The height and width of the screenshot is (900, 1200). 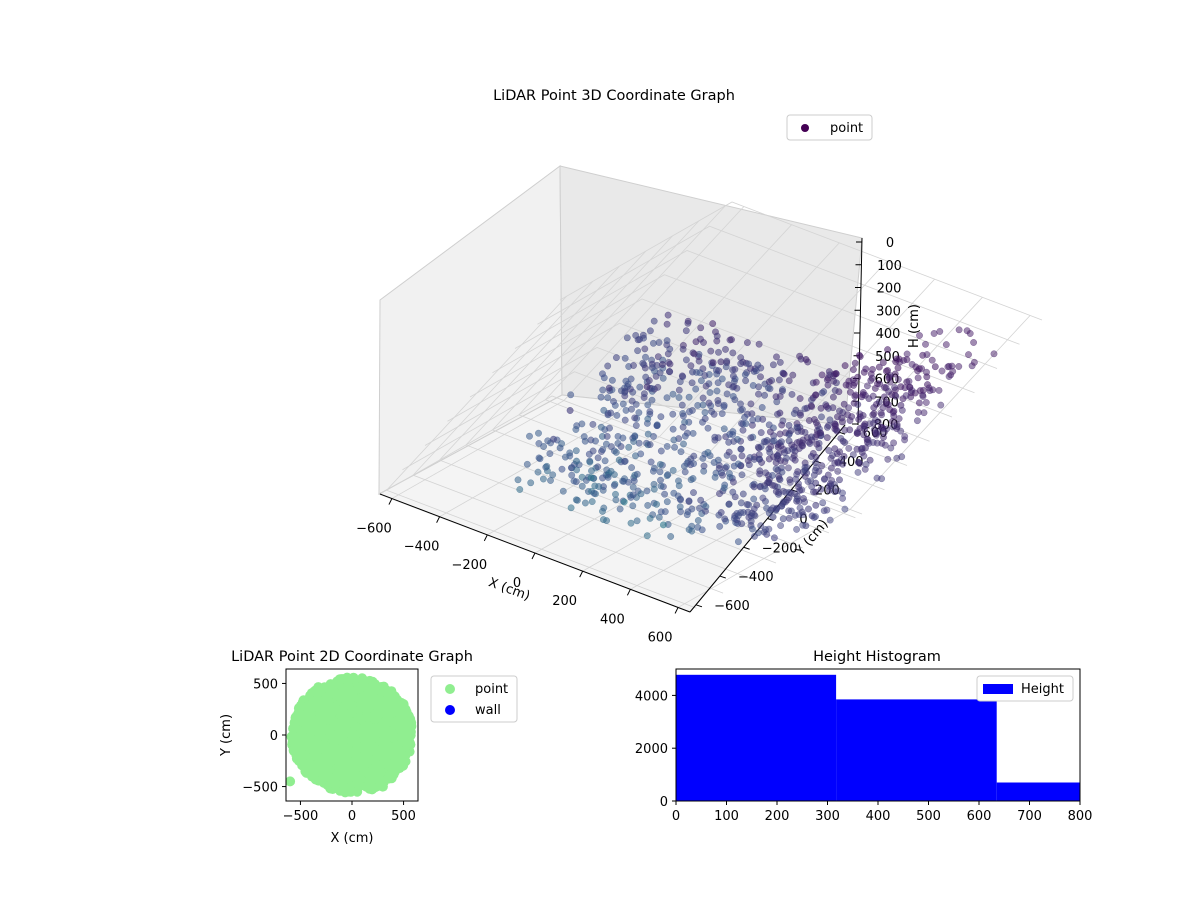 What do you see at coordinates (265, 684) in the screenshot?
I see `y-tick-label-2d: 500` at bounding box center [265, 684].